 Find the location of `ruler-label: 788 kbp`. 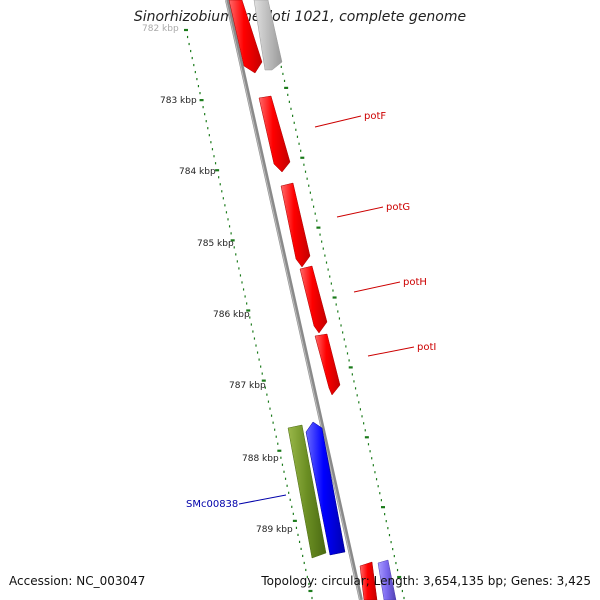

ruler-label: 788 kbp is located at coordinates (260, 459).